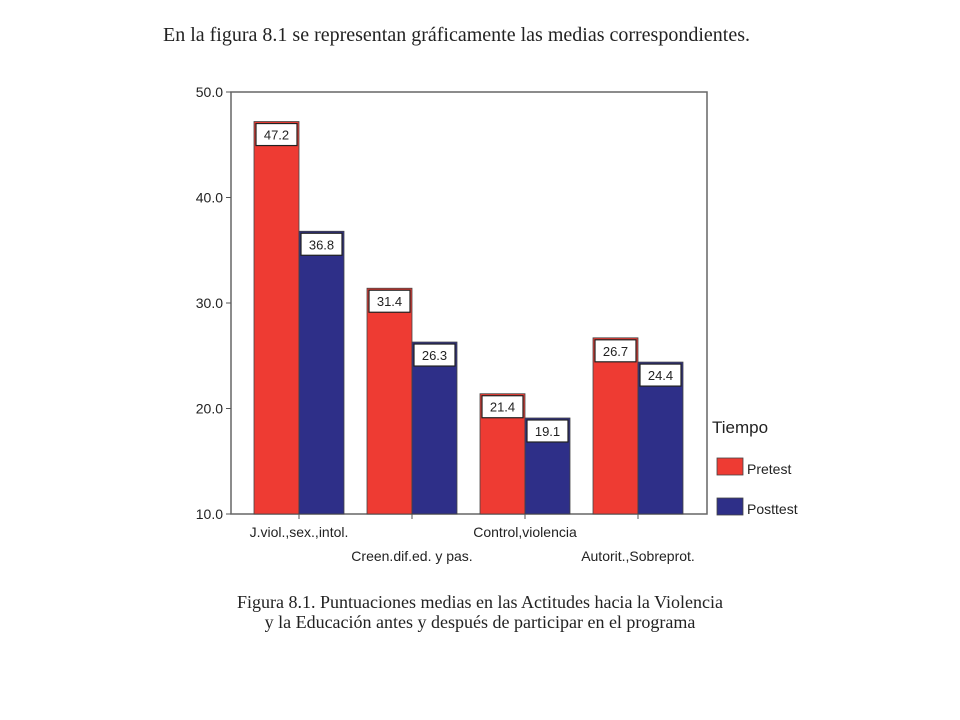 The image size is (960, 720). Describe the element at coordinates (525, 532) in the screenshot. I see `x-tick-label: Control,violencia` at that location.